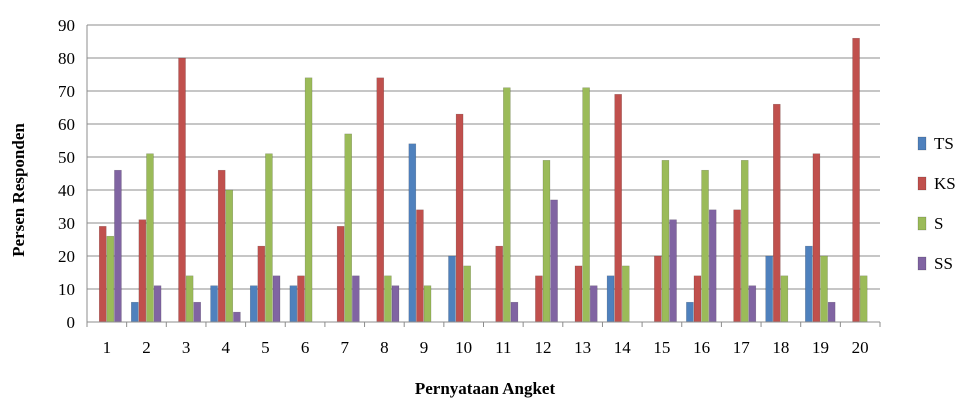 Image resolution: width=971 pixels, height=406 pixels. What do you see at coordinates (623, 347) in the screenshot?
I see `x-tick-label: 14` at bounding box center [623, 347].